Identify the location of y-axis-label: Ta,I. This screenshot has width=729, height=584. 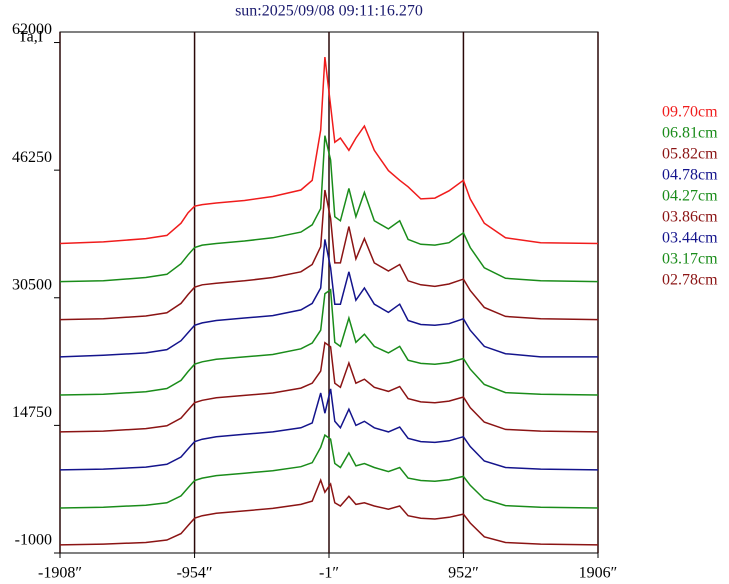
(30, 37).